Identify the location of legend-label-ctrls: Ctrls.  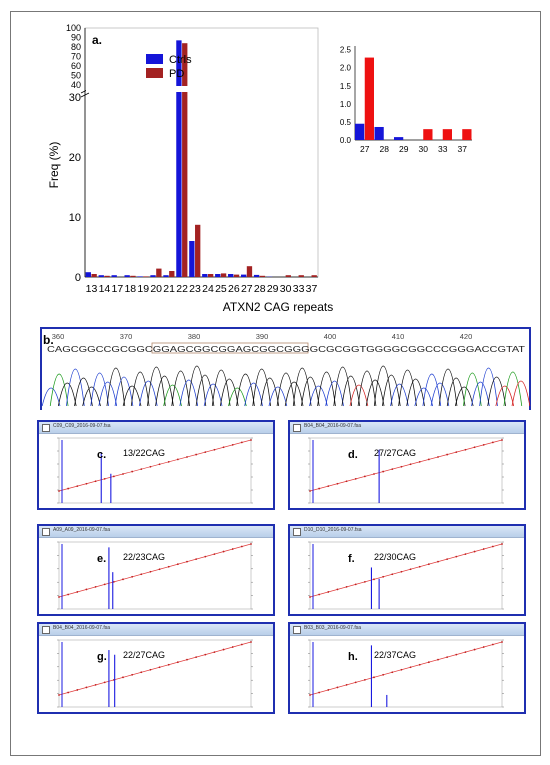
(180, 60).